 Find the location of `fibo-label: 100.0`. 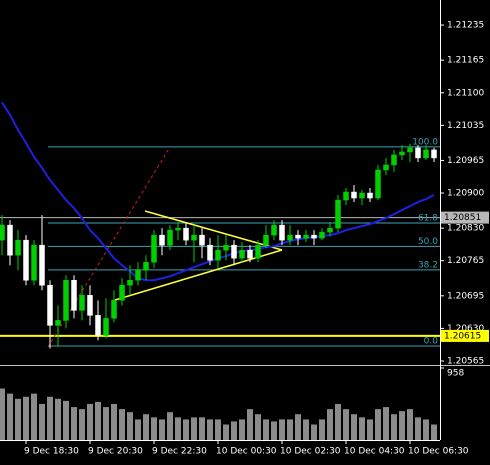

fibo-label: 100.0 is located at coordinates (425, 142).